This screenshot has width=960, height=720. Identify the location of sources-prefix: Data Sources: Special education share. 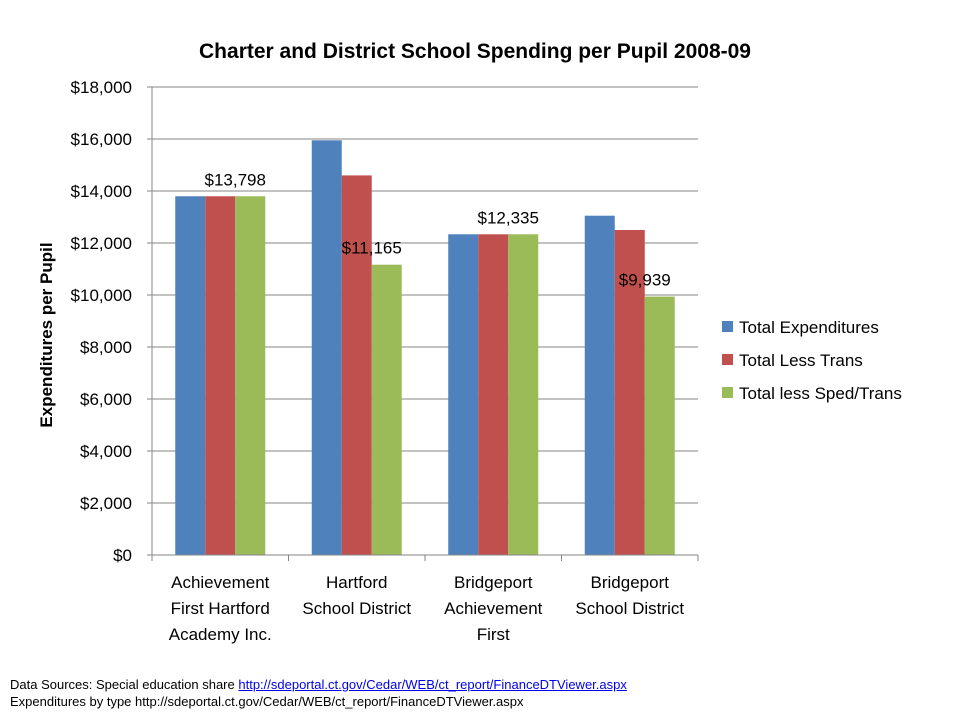
(124, 684).